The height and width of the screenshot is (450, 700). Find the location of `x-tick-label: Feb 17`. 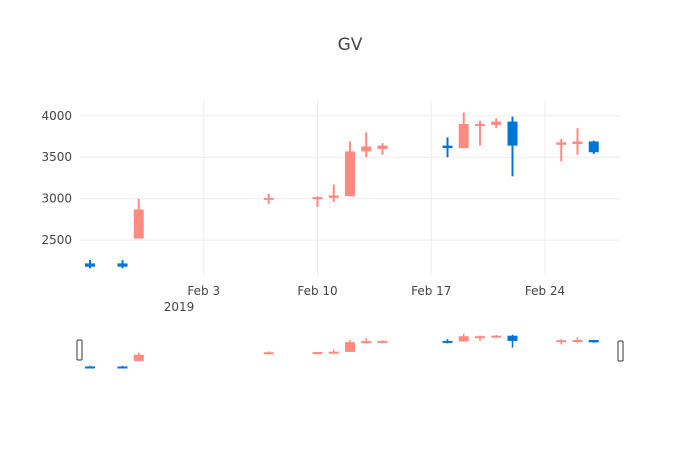

x-tick-label: Feb 17 is located at coordinates (431, 291).